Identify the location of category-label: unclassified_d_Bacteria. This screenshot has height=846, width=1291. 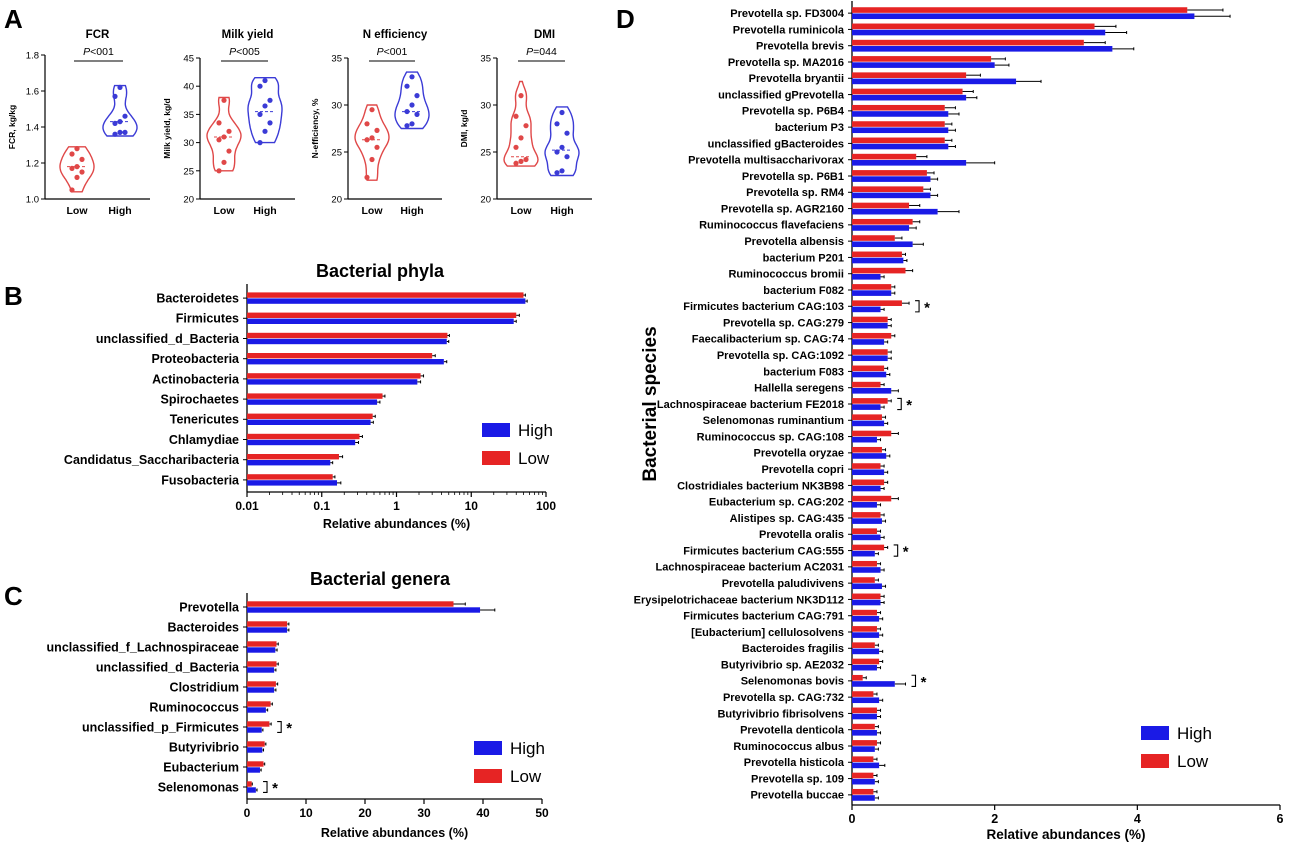
(168, 667).